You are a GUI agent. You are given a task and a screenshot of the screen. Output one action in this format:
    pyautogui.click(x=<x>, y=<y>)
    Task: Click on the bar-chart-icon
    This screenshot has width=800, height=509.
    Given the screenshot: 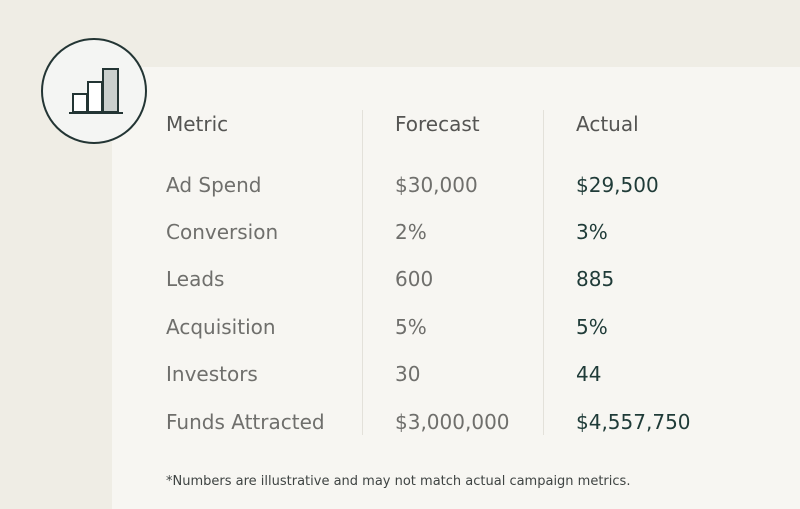 What is the action you would take?
    pyautogui.click(x=96, y=91)
    